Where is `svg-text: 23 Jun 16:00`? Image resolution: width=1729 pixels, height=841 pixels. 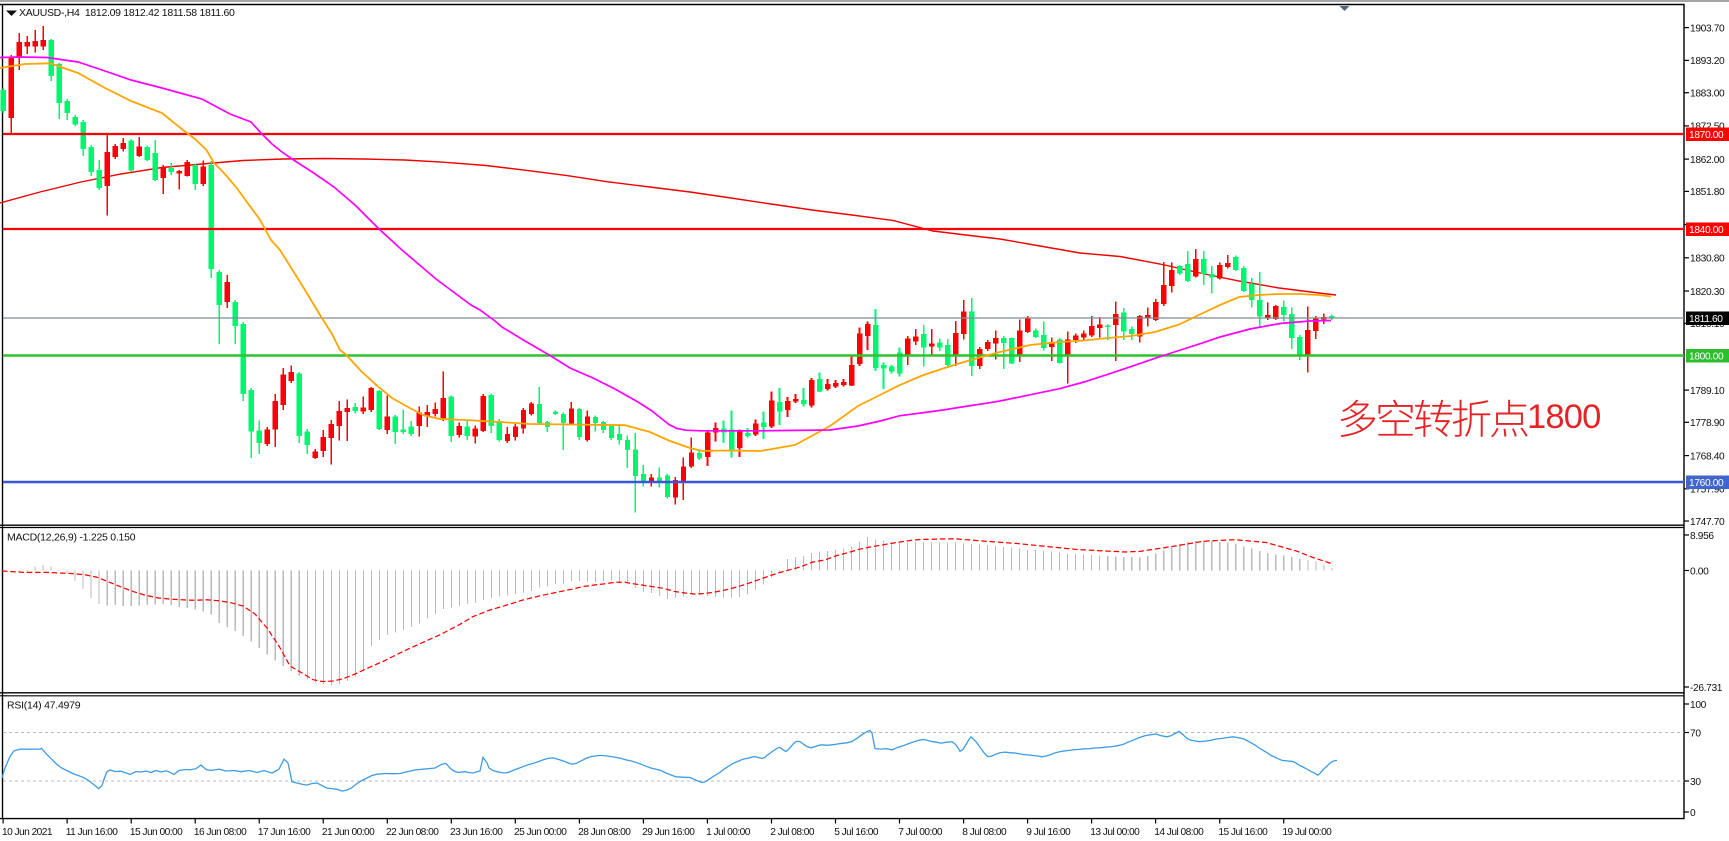 svg-text: 23 Jun 16:00 is located at coordinates (476, 832).